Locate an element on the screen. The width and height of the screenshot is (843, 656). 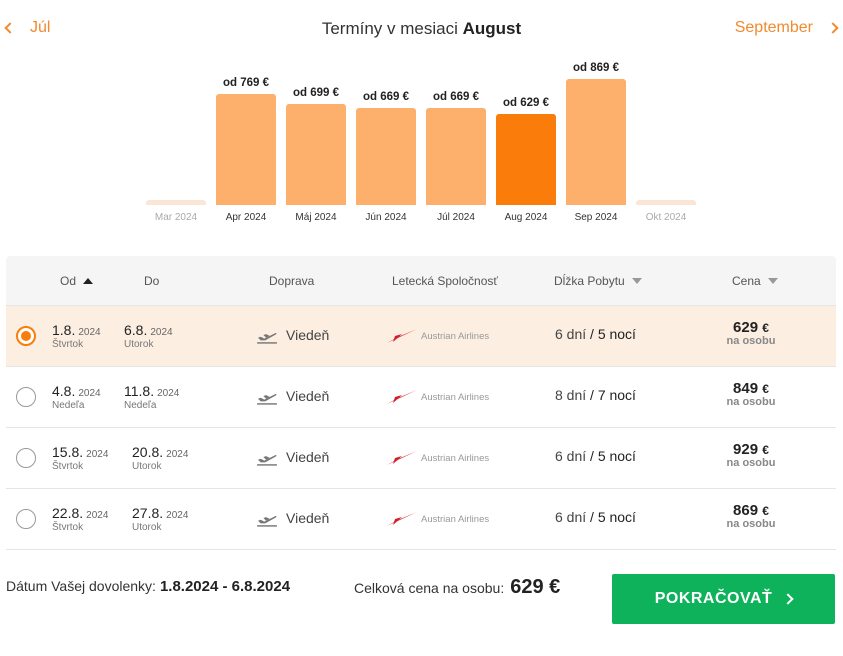
continue-button: POKRAČOVAŤ is located at coordinates (723, 599).